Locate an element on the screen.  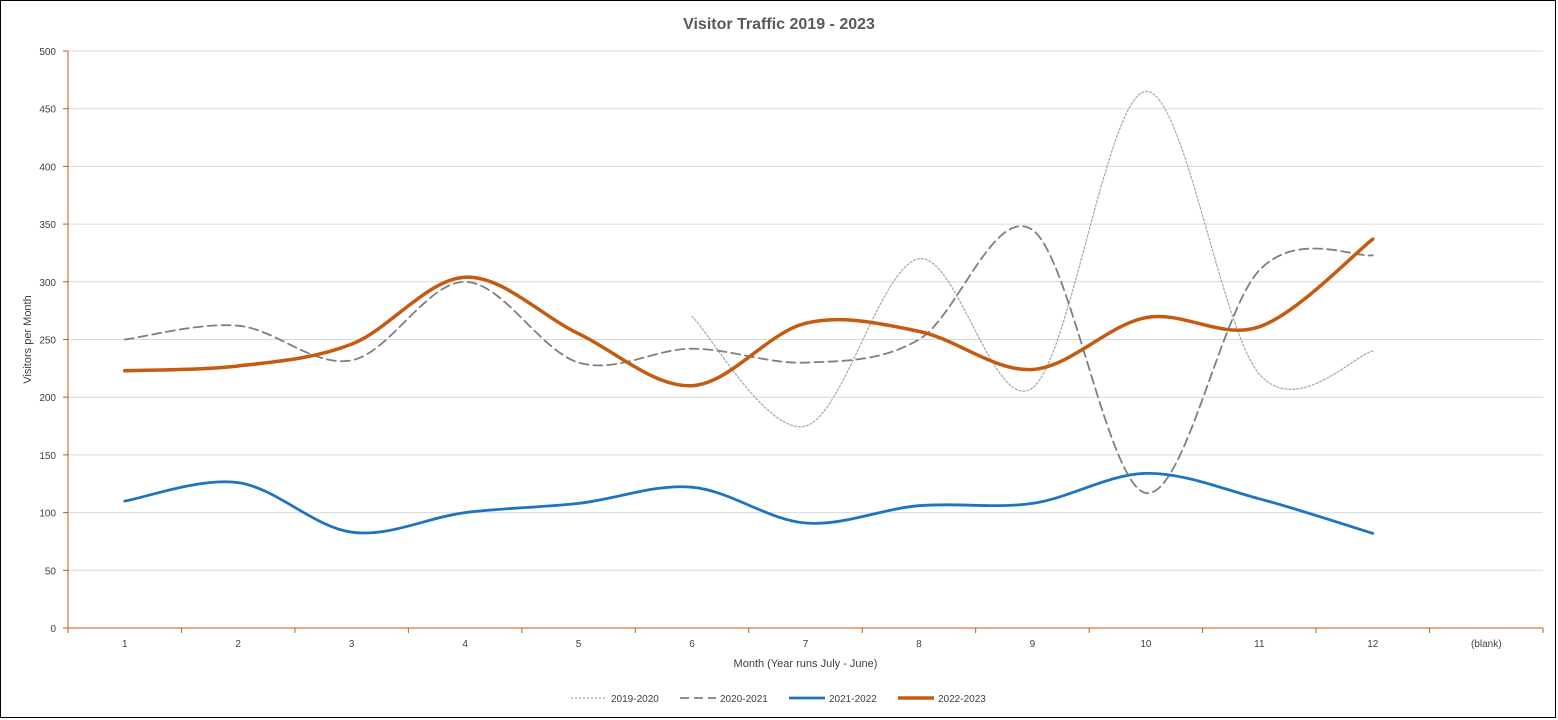
x-tick-label: 5 is located at coordinates (579, 644).